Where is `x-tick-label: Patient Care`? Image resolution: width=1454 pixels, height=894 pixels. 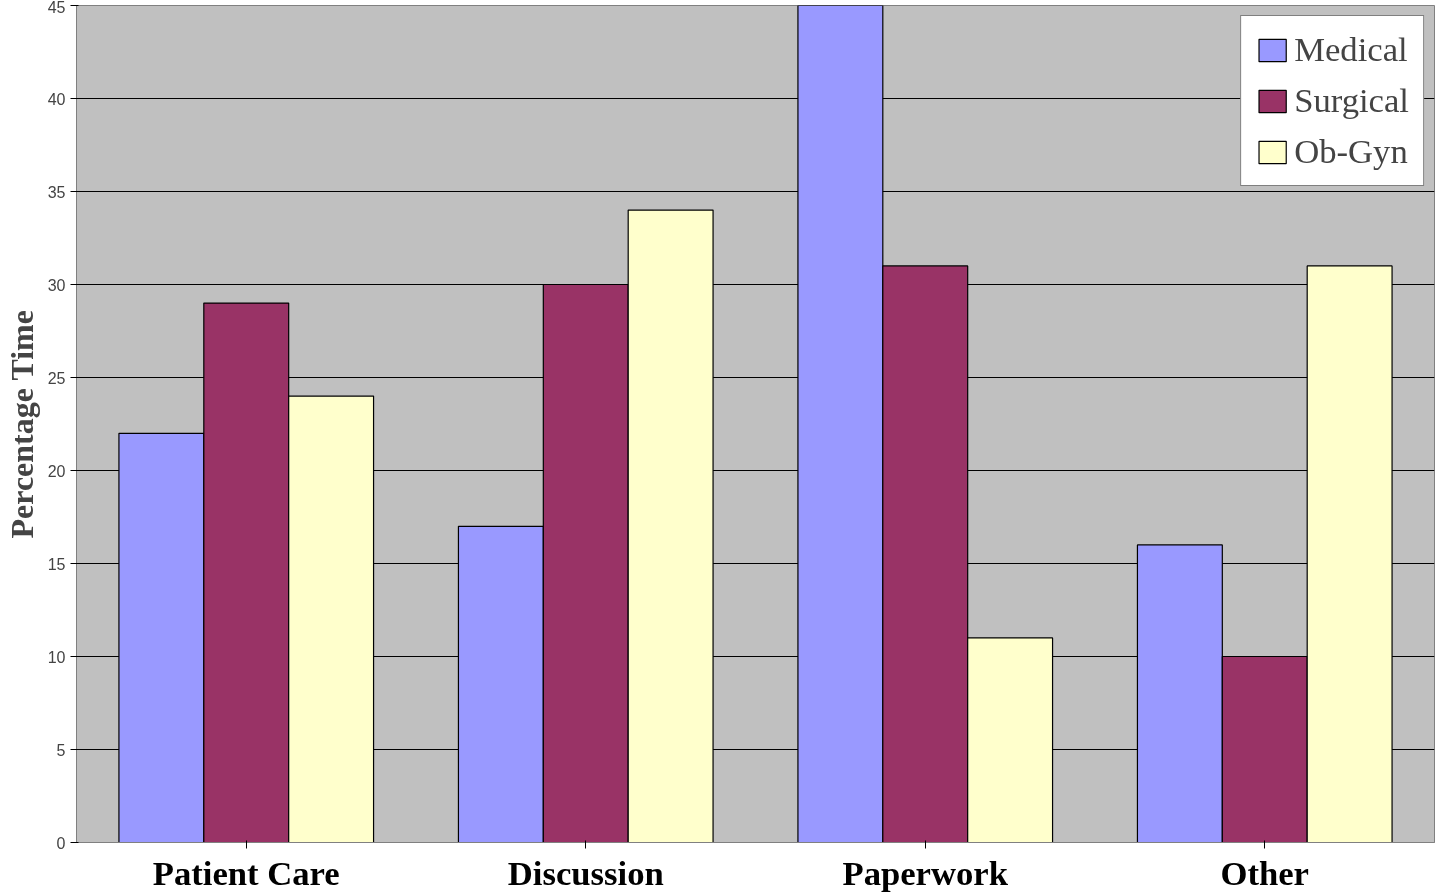
x-tick-label: Patient Care is located at coordinates (246, 872).